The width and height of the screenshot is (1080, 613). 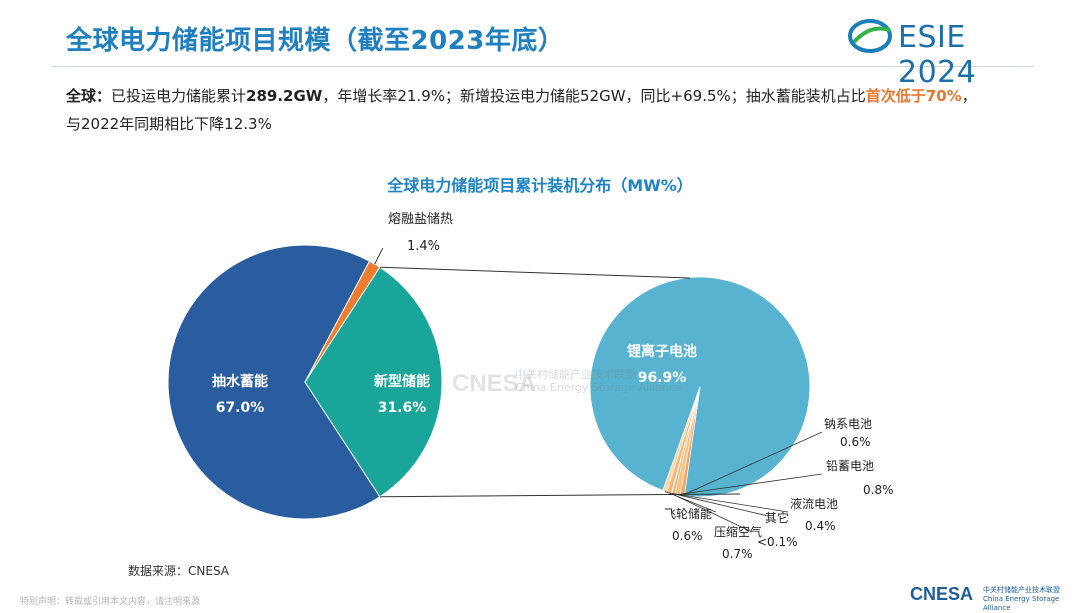 What do you see at coordinates (240, 381) in the screenshot?
I see `label-pumped-hydro: 抽水蓄能` at bounding box center [240, 381].